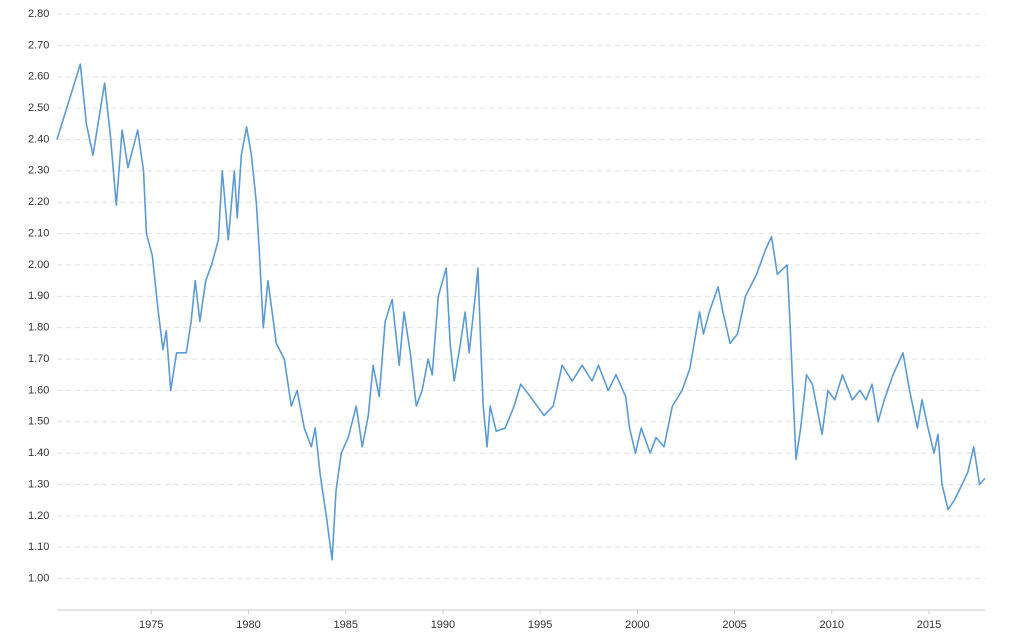 This screenshot has width=1024, height=632. I want to click on y-tick-label: 2.50, so click(38, 108).